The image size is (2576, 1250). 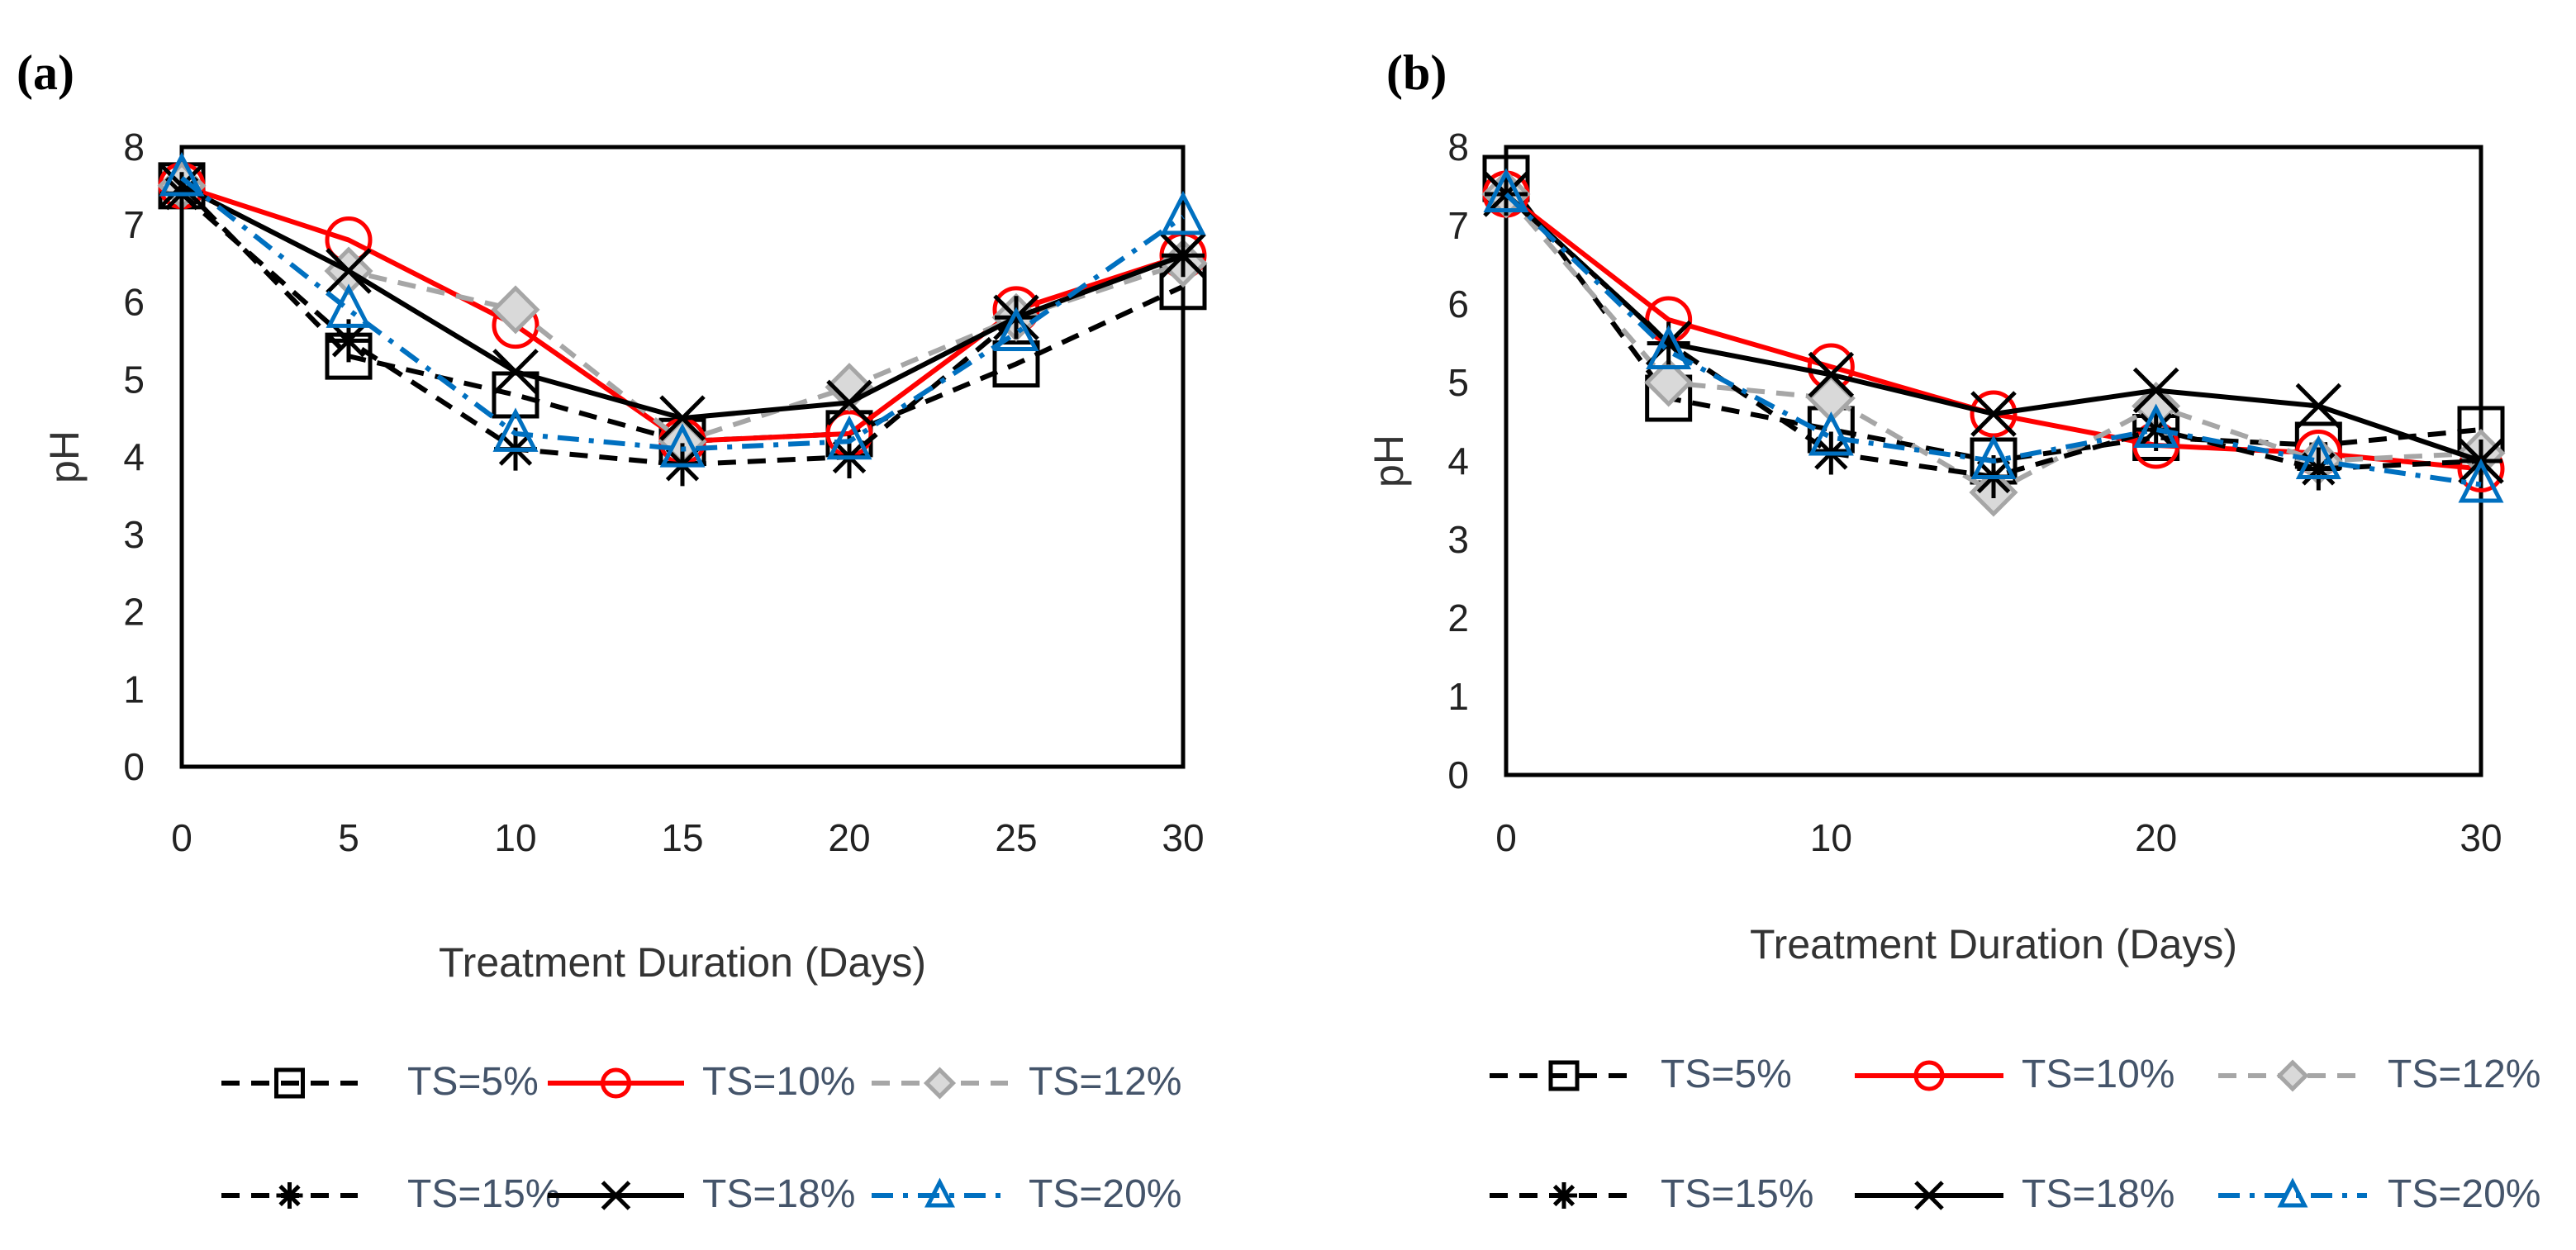 What do you see at coordinates (1016, 363) in the screenshot?
I see `data-point-square-shape` at bounding box center [1016, 363].